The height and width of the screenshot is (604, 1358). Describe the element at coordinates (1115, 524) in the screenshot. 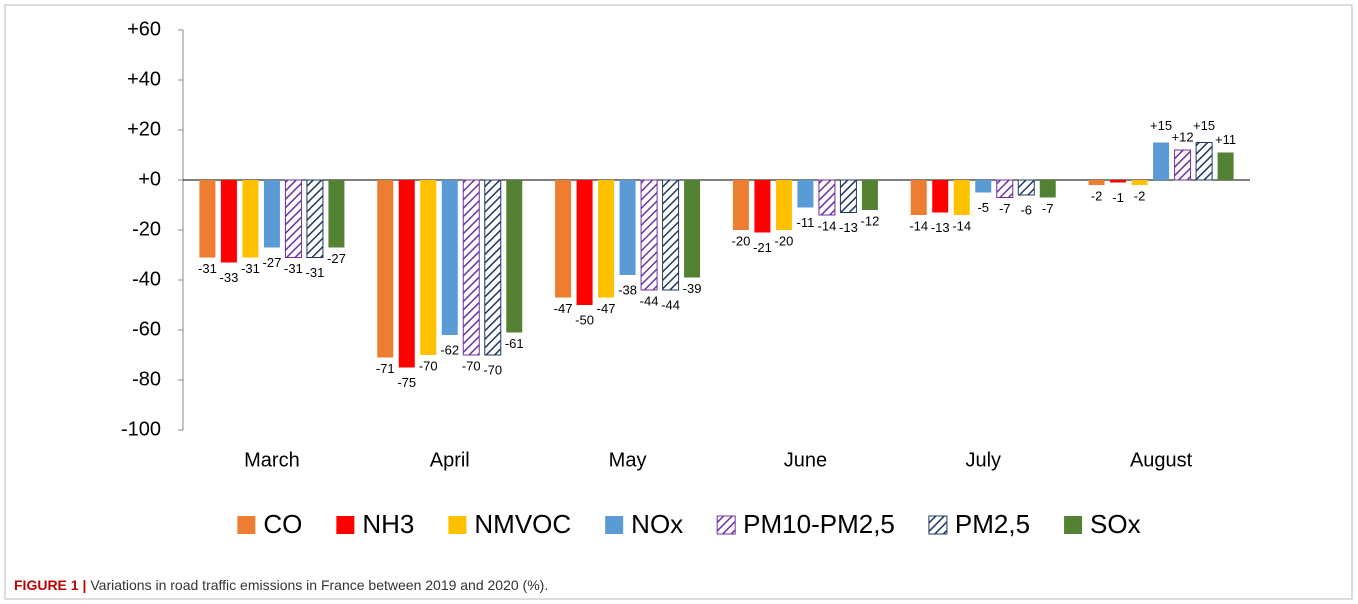

I see `legend-label: SOx` at that location.